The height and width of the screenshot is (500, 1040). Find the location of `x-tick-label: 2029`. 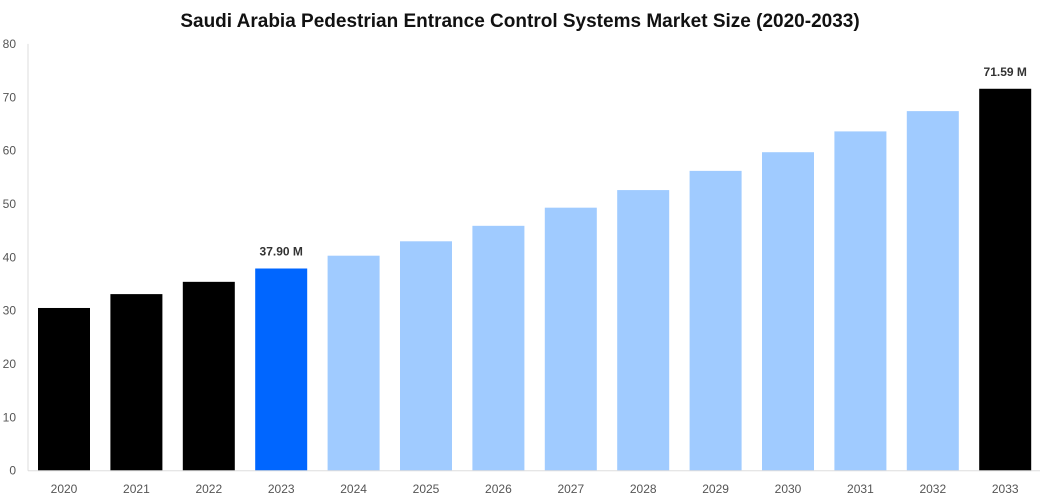

x-tick-label: 2029 is located at coordinates (715, 489).